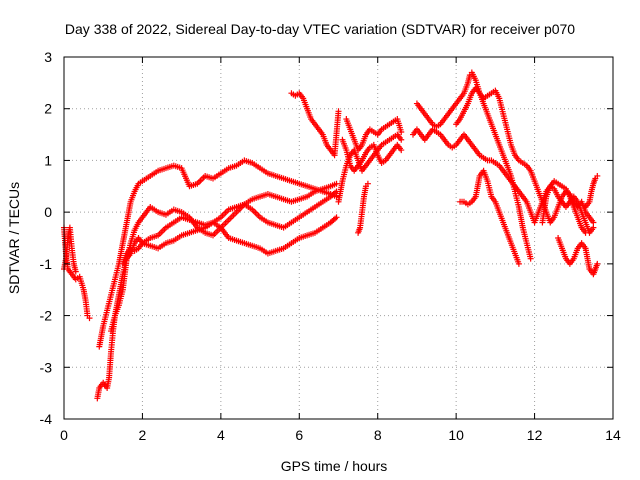 This screenshot has height=480, width=640. I want to click on y-tick-label: -1, so click(46, 264).